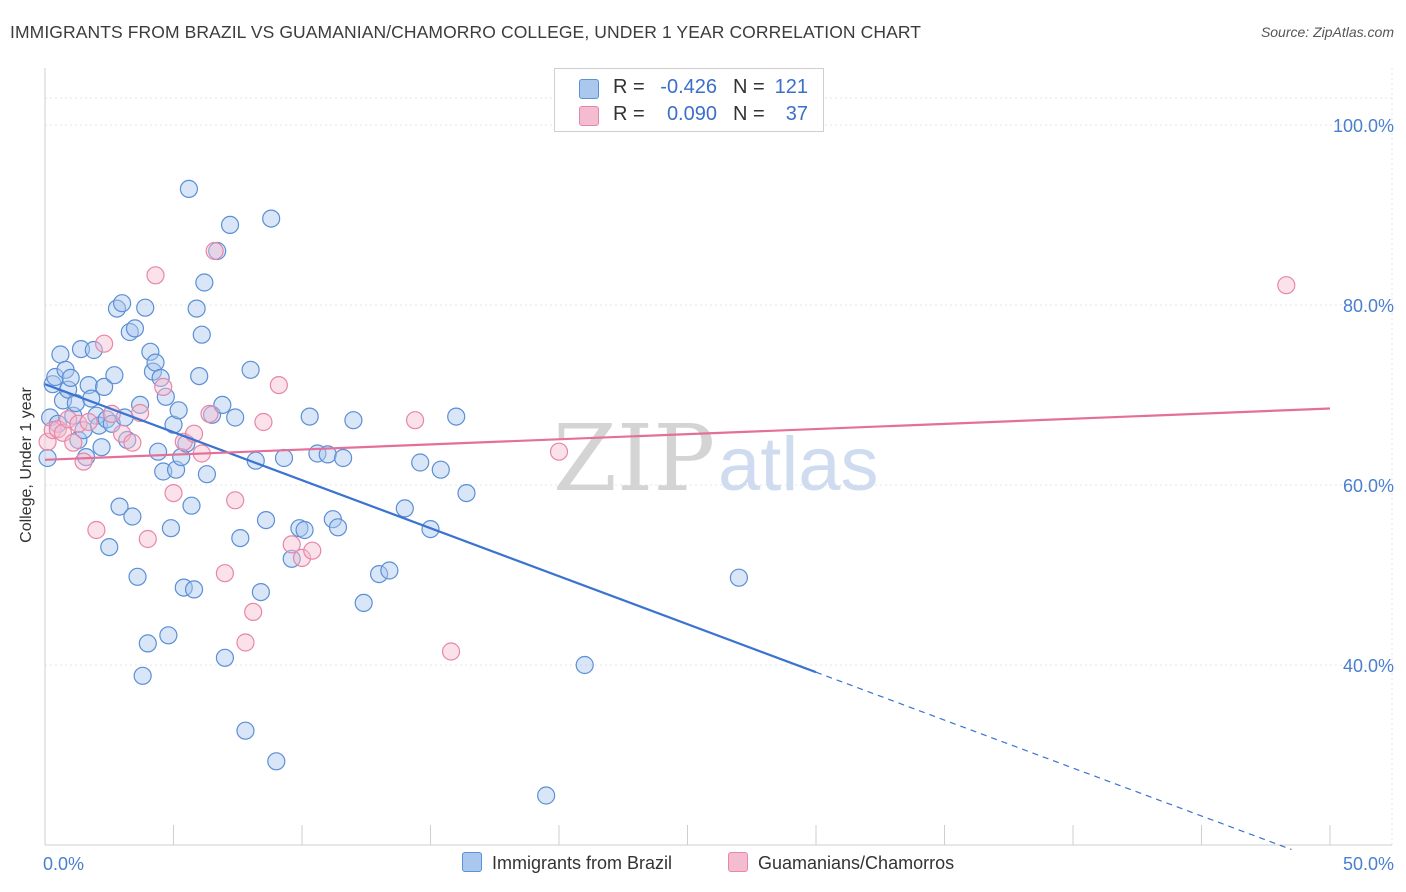  I want to click on legend-n-value: 121, so click(791, 87).